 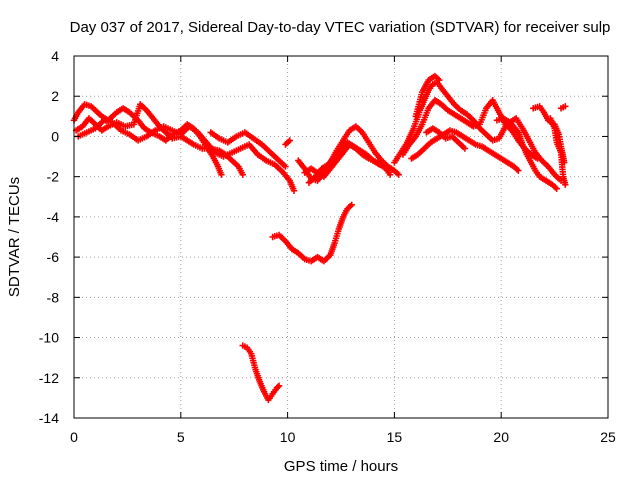 I want to click on series-track-g, so click(x=348, y=153).